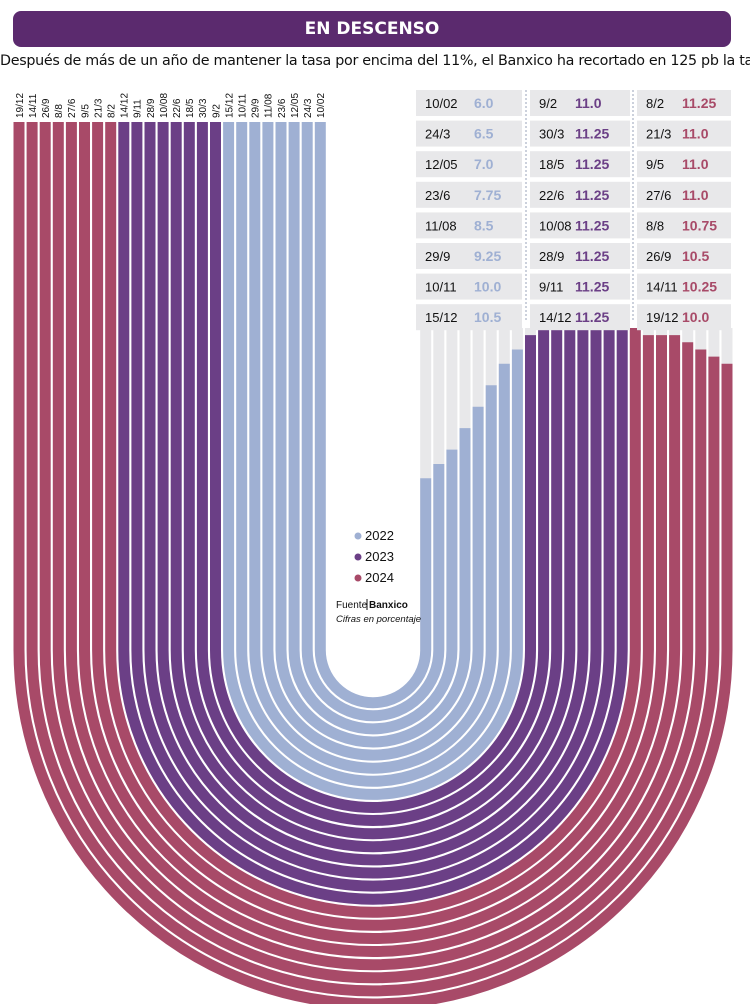 Image resolution: width=750 pixels, height=1004 pixels. I want to click on table-date: 18/5, so click(551, 164).